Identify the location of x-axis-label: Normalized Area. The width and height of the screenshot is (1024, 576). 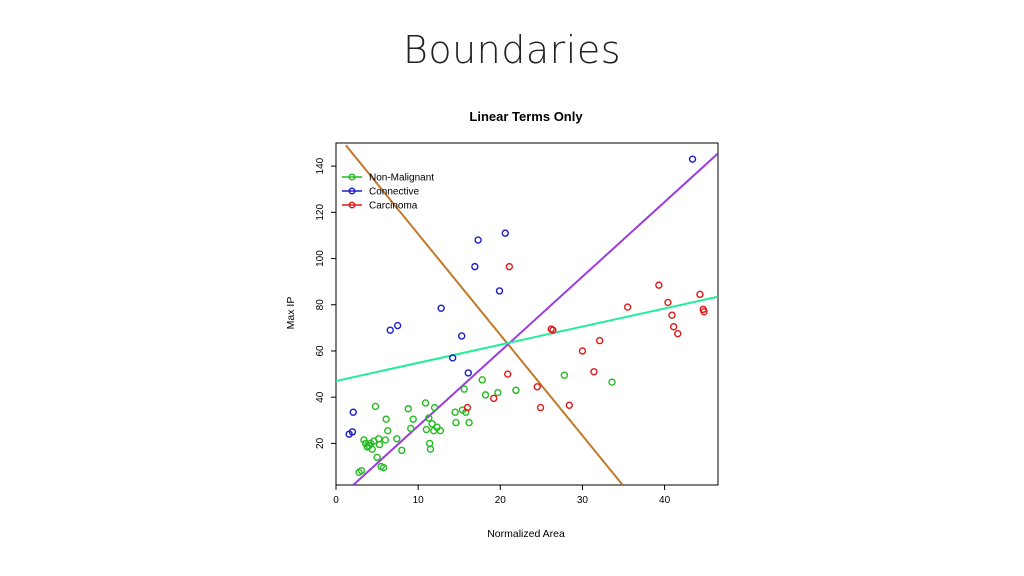
(526, 534).